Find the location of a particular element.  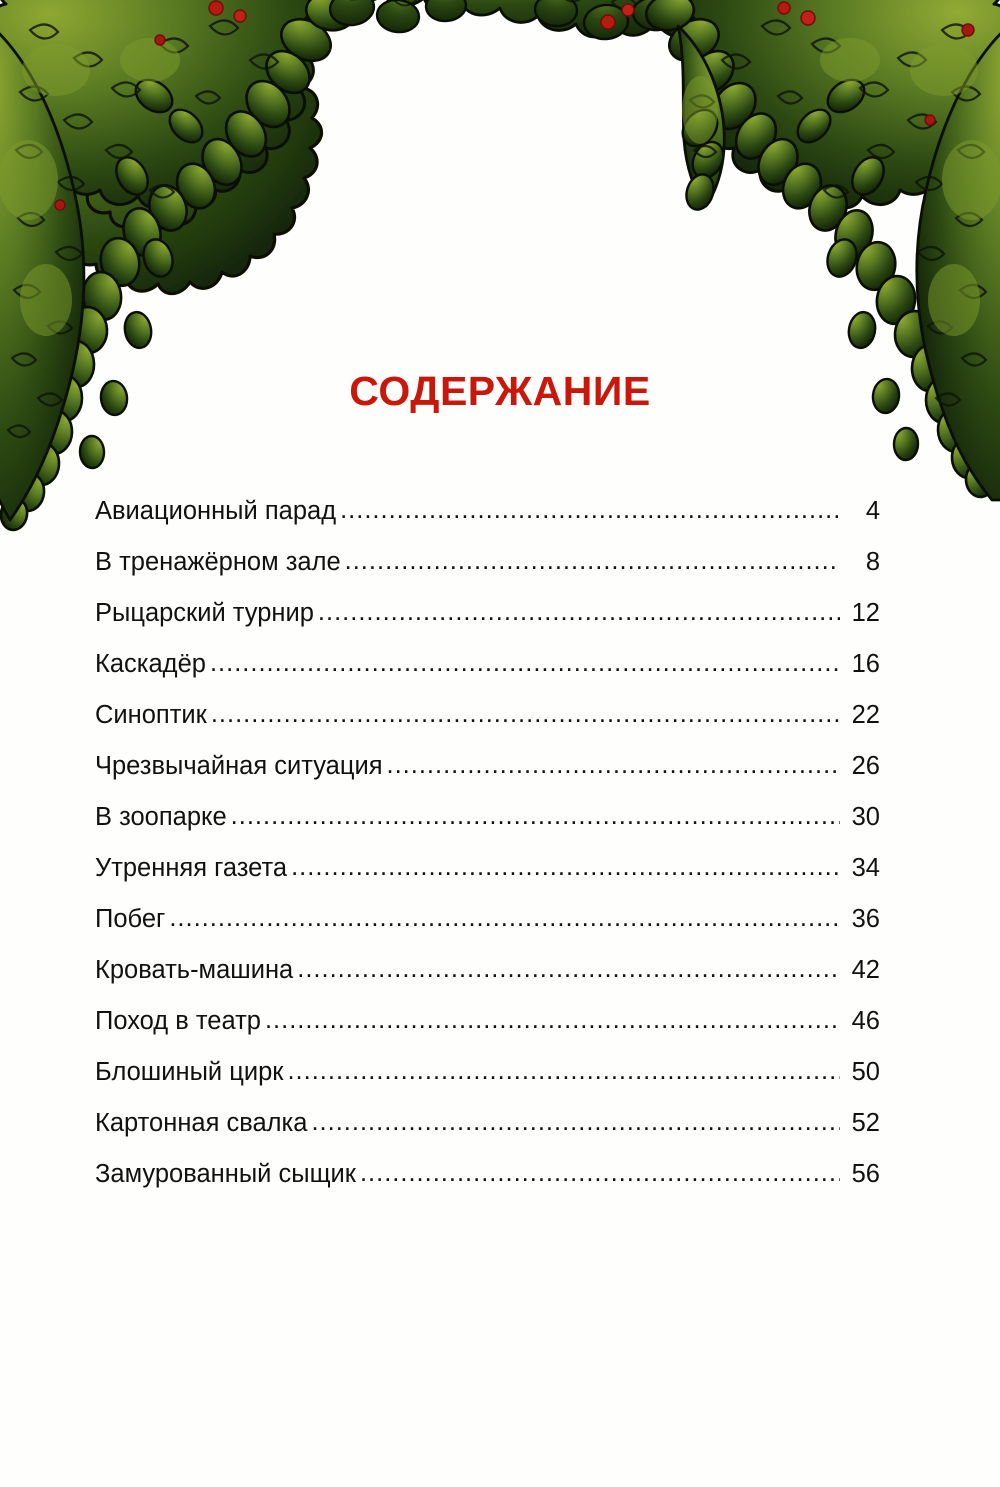

foliage-top-center is located at coordinates (515, 20).